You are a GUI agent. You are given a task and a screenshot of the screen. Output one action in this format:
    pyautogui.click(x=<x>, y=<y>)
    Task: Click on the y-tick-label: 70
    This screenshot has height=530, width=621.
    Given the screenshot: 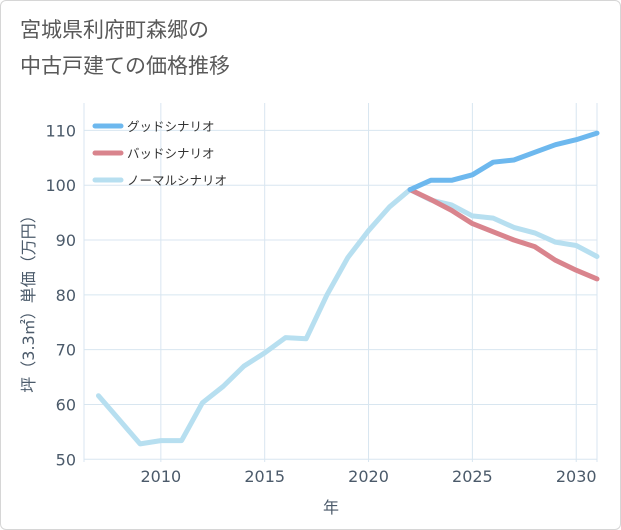 What is the action you would take?
    pyautogui.click(x=66, y=350)
    